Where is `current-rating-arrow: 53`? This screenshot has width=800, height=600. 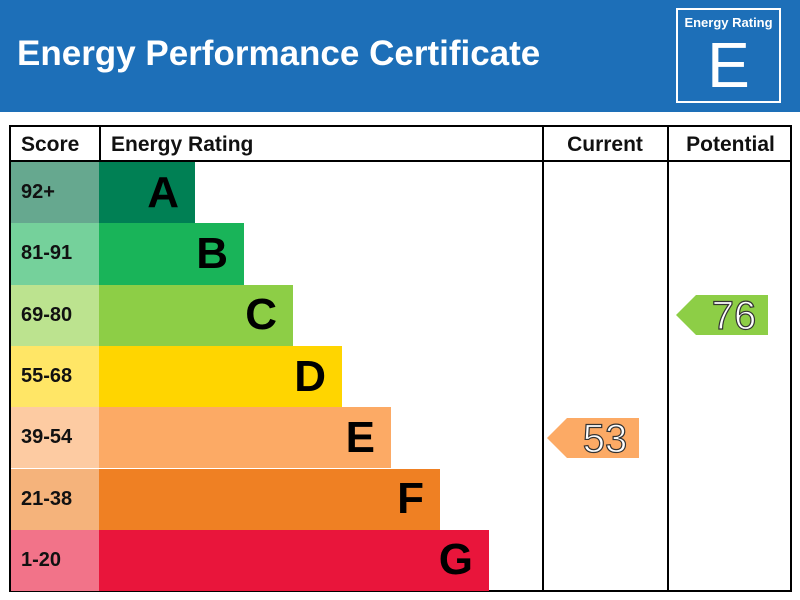
current-rating-arrow: 53 is located at coordinates (593, 438).